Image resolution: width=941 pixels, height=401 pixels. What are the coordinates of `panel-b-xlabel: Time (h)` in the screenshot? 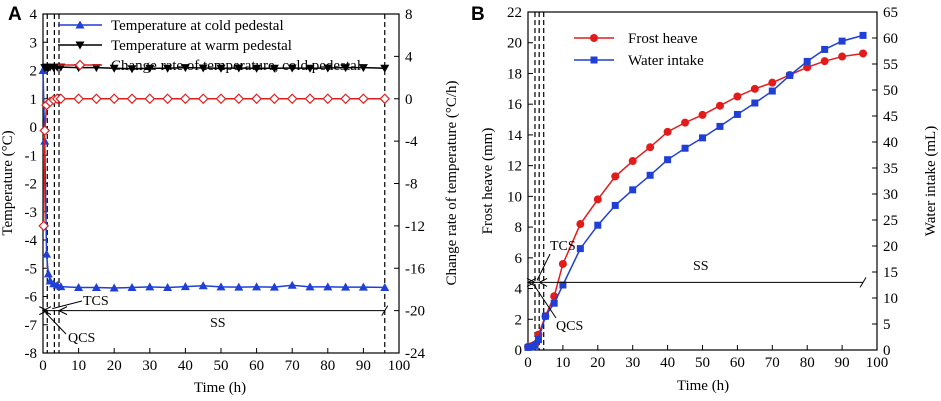 It's located at (703, 386).